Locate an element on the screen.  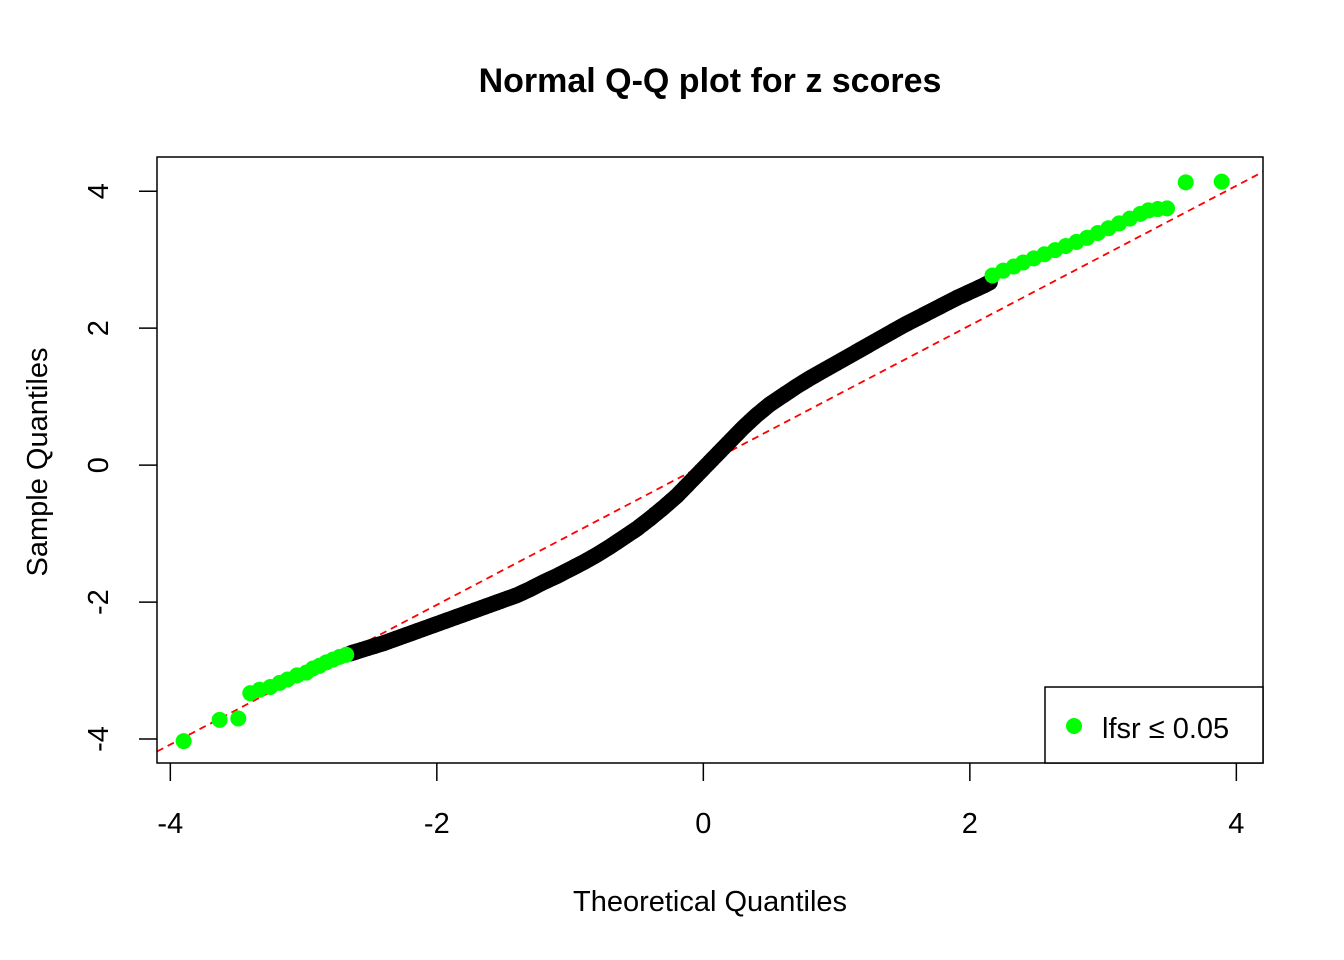
y-tick-label: 0 is located at coordinates (99, 465).